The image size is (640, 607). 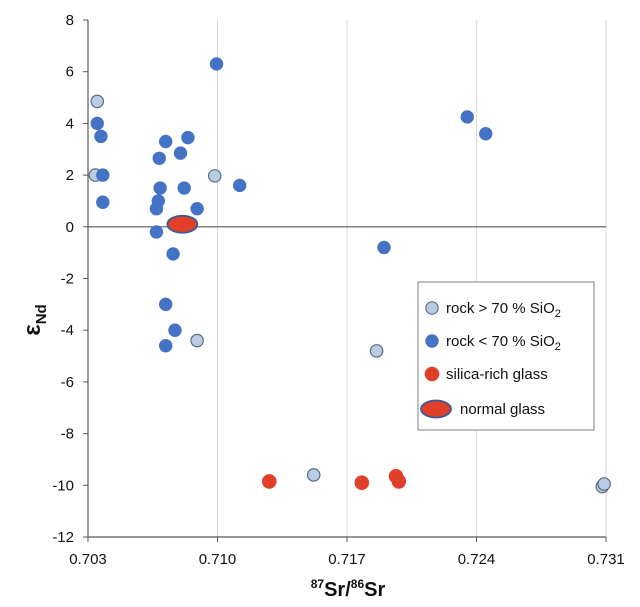 What do you see at coordinates (63, 537) in the screenshot?
I see `y-tick-label: -12` at bounding box center [63, 537].